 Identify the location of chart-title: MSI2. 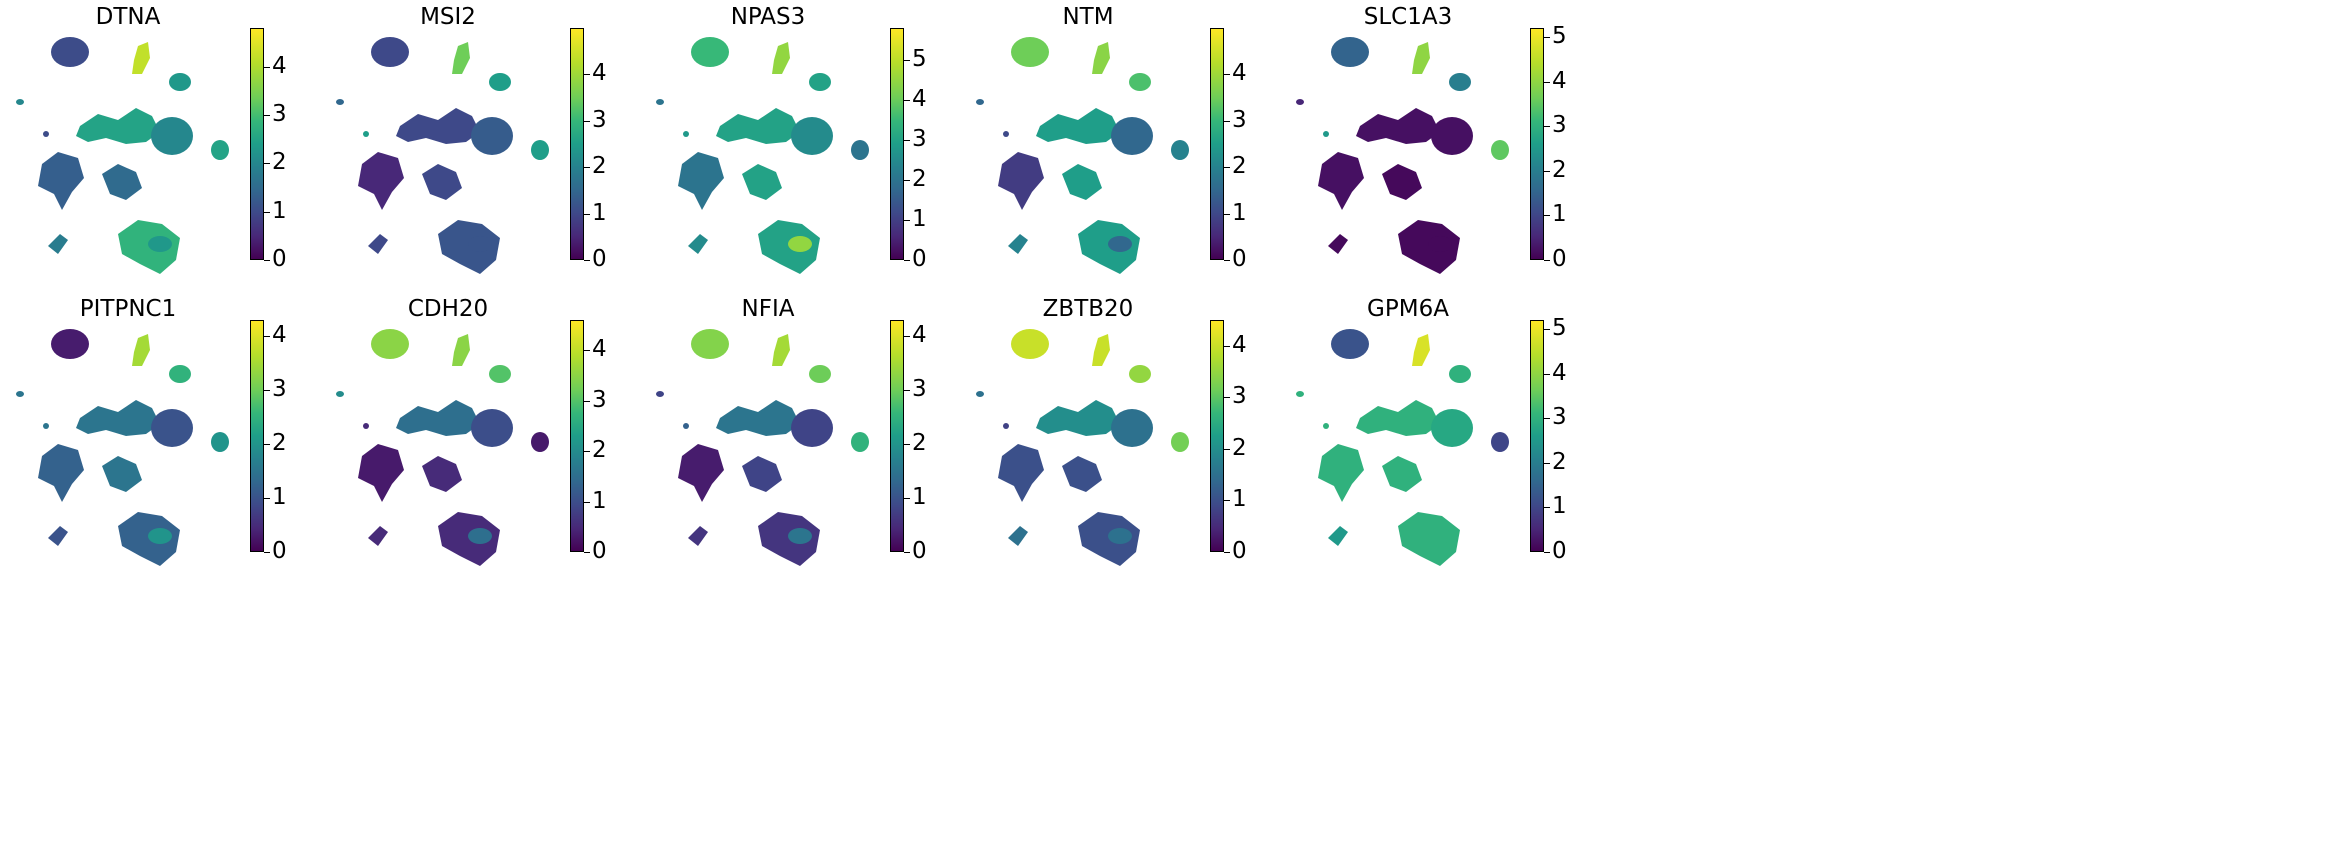
(448, 17).